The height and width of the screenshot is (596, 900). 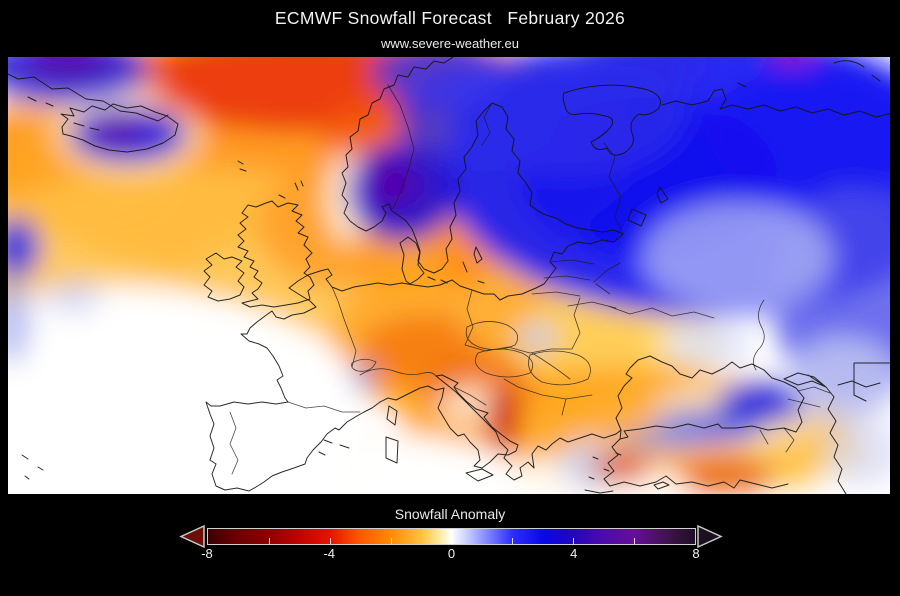 I want to click on border-baltics, so click(x=563, y=278).